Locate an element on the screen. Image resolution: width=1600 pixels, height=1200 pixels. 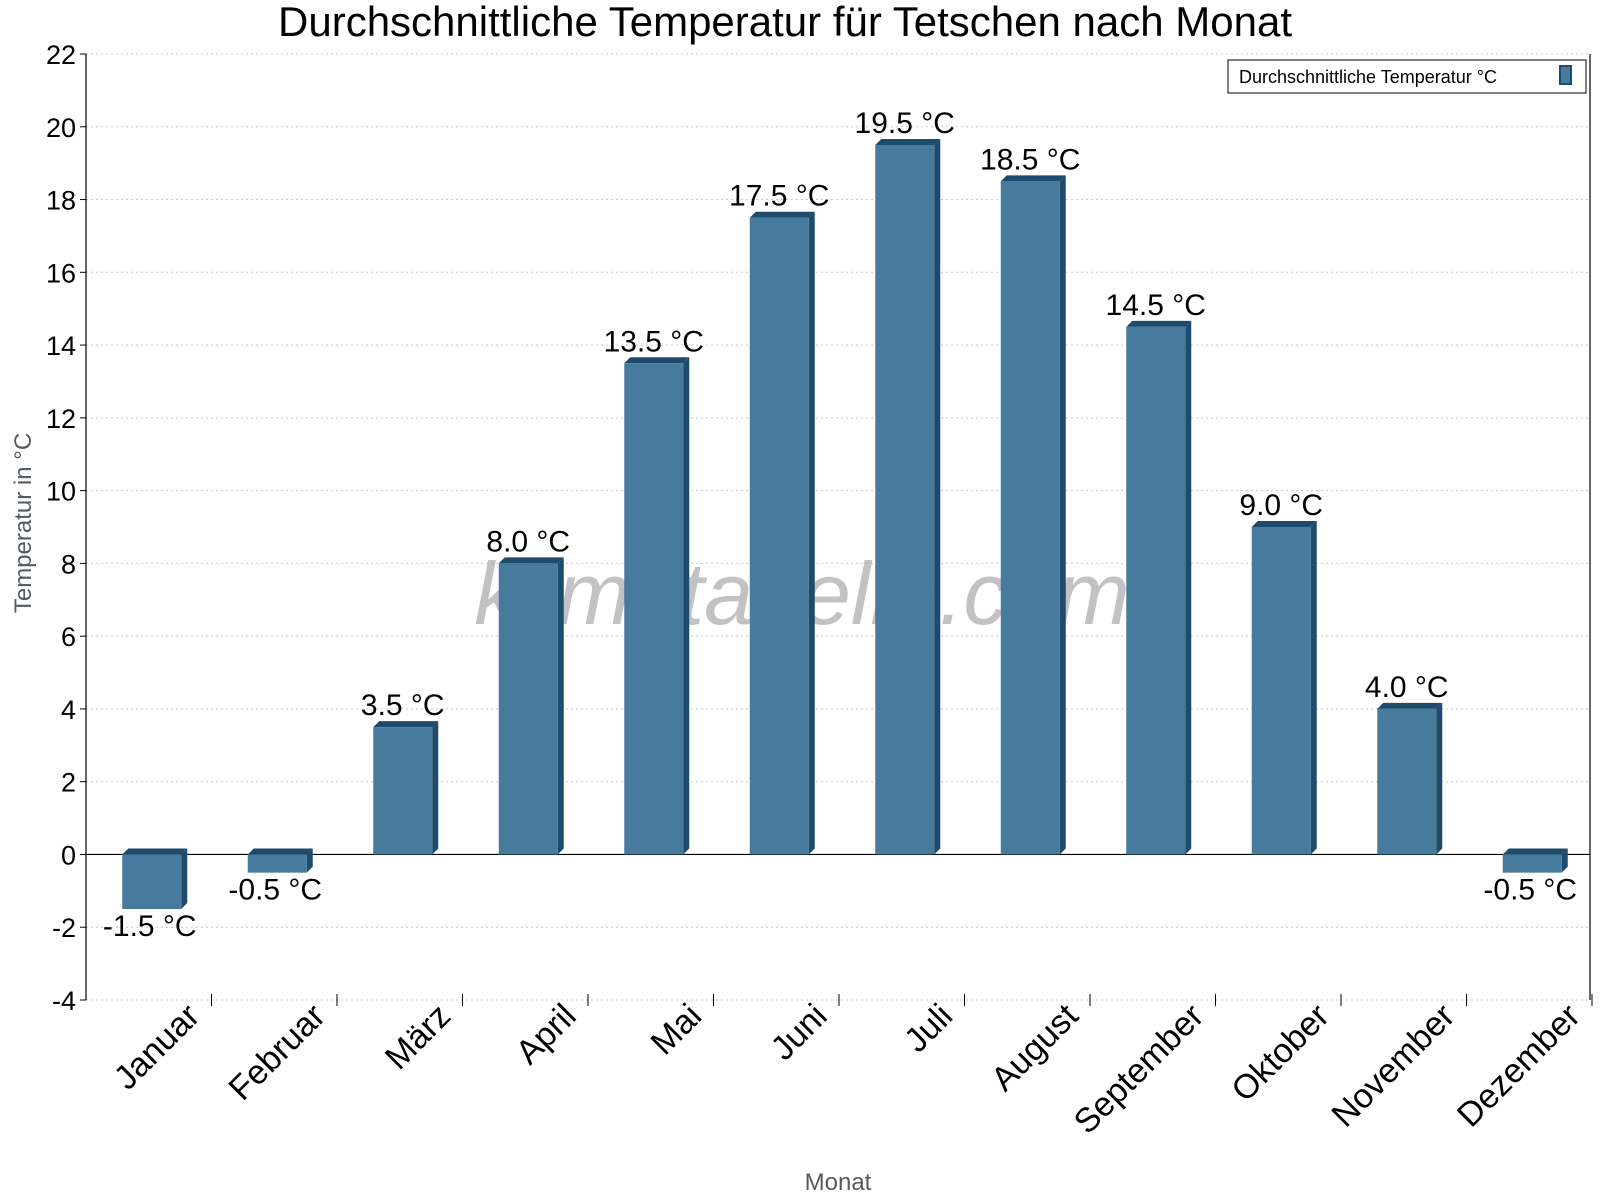
y-tick-label: 12 is located at coordinates (61, 419).